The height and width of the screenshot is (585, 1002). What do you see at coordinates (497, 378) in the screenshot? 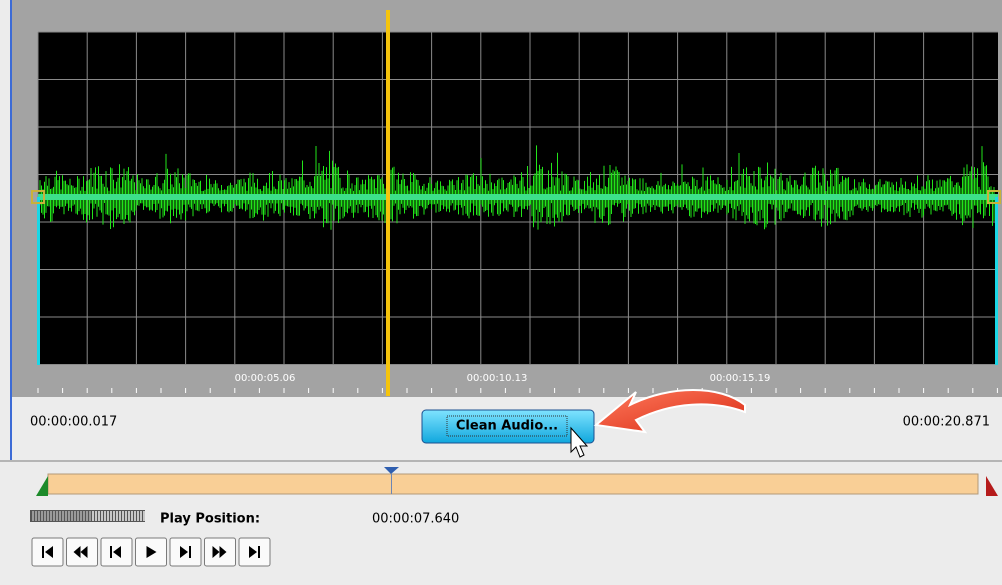
I see `ruler-label: 00:00:10.13` at bounding box center [497, 378].